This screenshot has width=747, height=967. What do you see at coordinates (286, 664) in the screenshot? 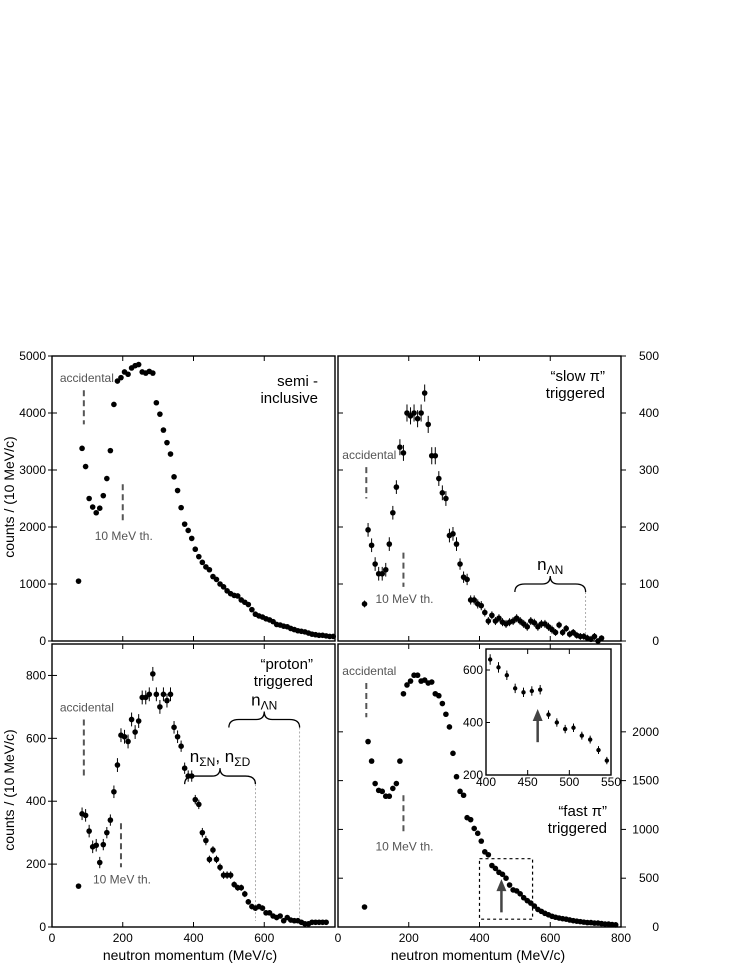
I see `proton-label-line-0: “proton”` at bounding box center [286, 664].